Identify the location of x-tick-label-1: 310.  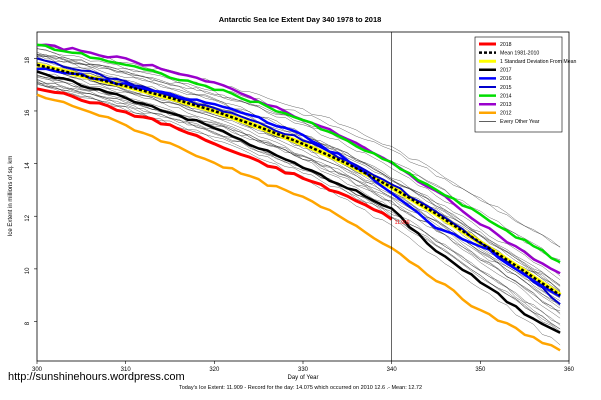
(126, 370).